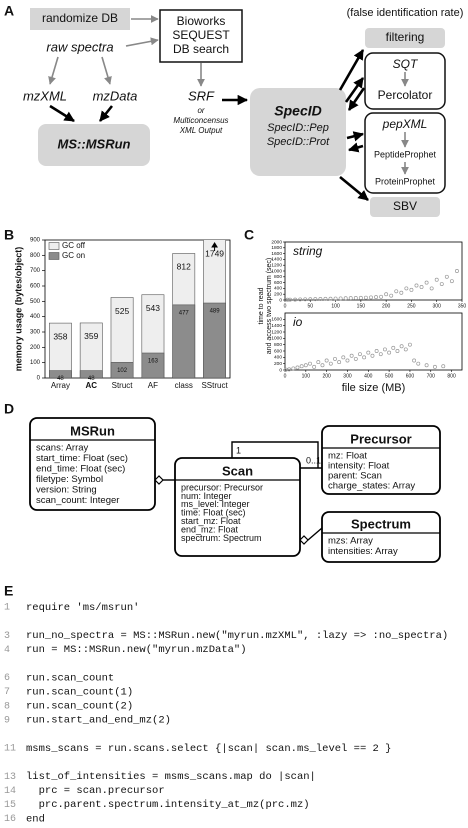 The image size is (468, 828). I want to click on line-number: 8, so click(7, 706).